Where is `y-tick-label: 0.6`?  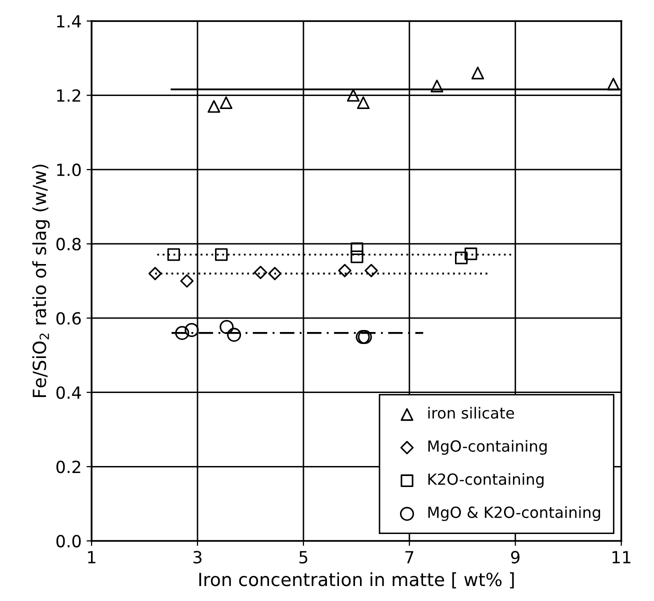
y-tick-label: 0.6 is located at coordinates (68, 318).